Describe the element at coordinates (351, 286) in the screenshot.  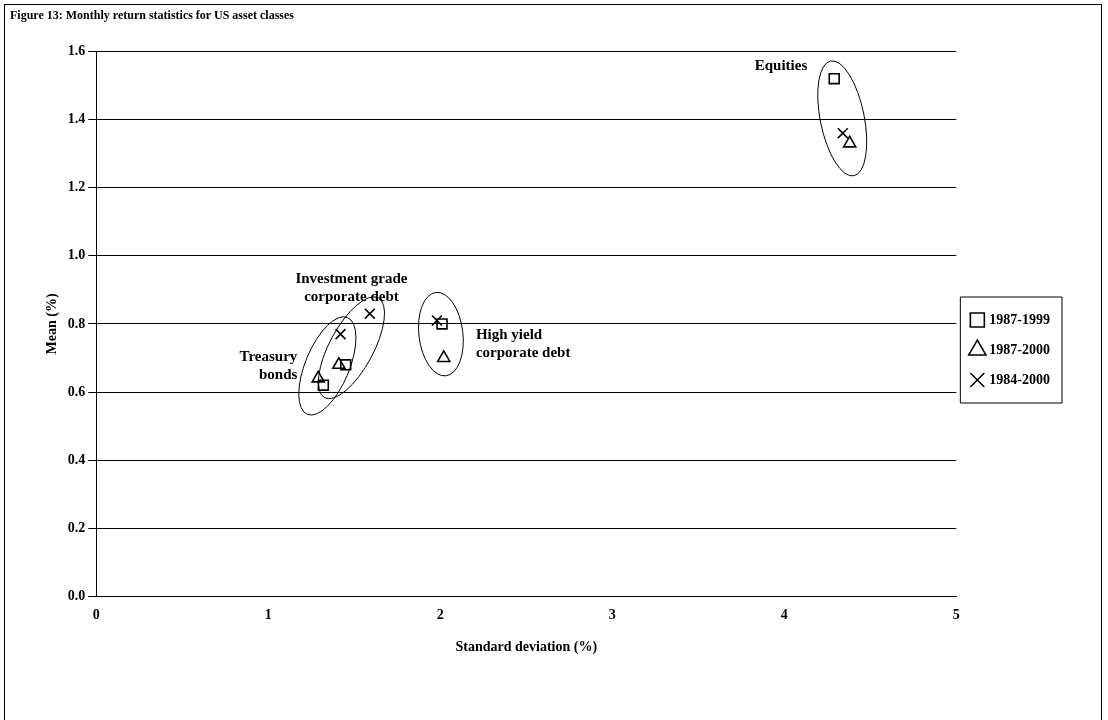
I see `annotation: Investment grade corporate debt` at that location.